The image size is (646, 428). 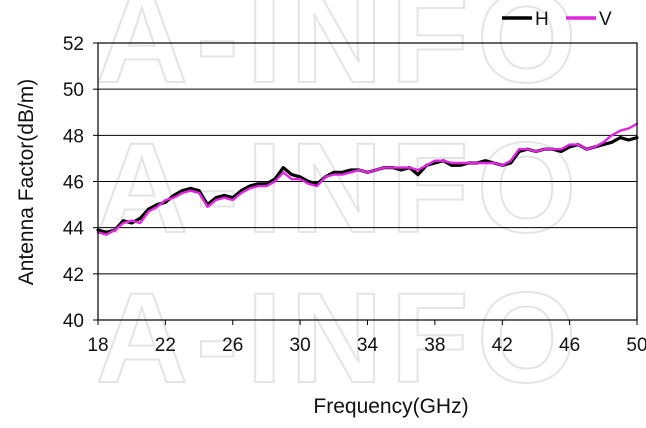 What do you see at coordinates (502, 345) in the screenshot?
I see `x-tick-label-42: 42` at bounding box center [502, 345].